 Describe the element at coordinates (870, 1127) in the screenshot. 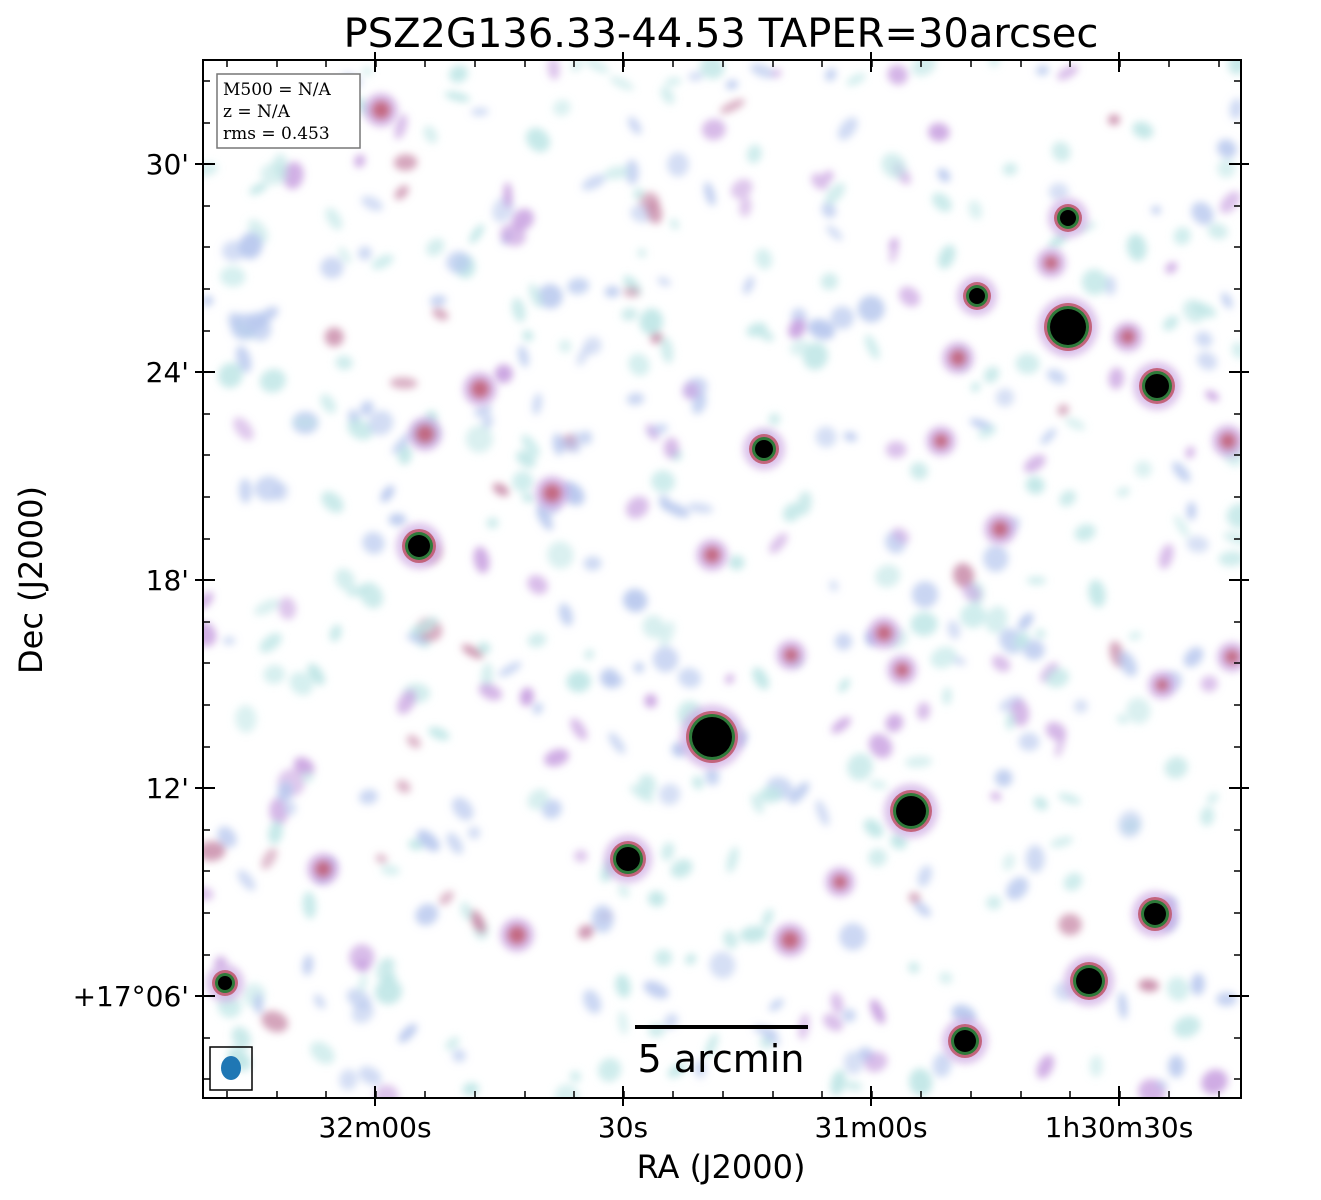

I see `xtick-label-31m00s: 31m00s` at that location.